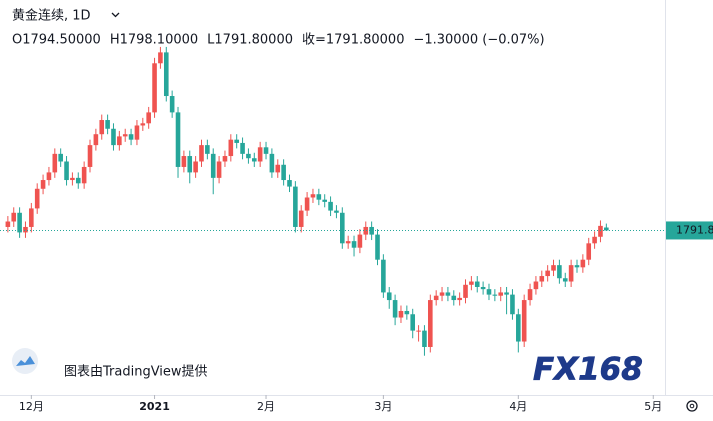  Describe the element at coordinates (353, 40) in the screenshot. I see `ohlc-value: 收=1791.80000` at that location.